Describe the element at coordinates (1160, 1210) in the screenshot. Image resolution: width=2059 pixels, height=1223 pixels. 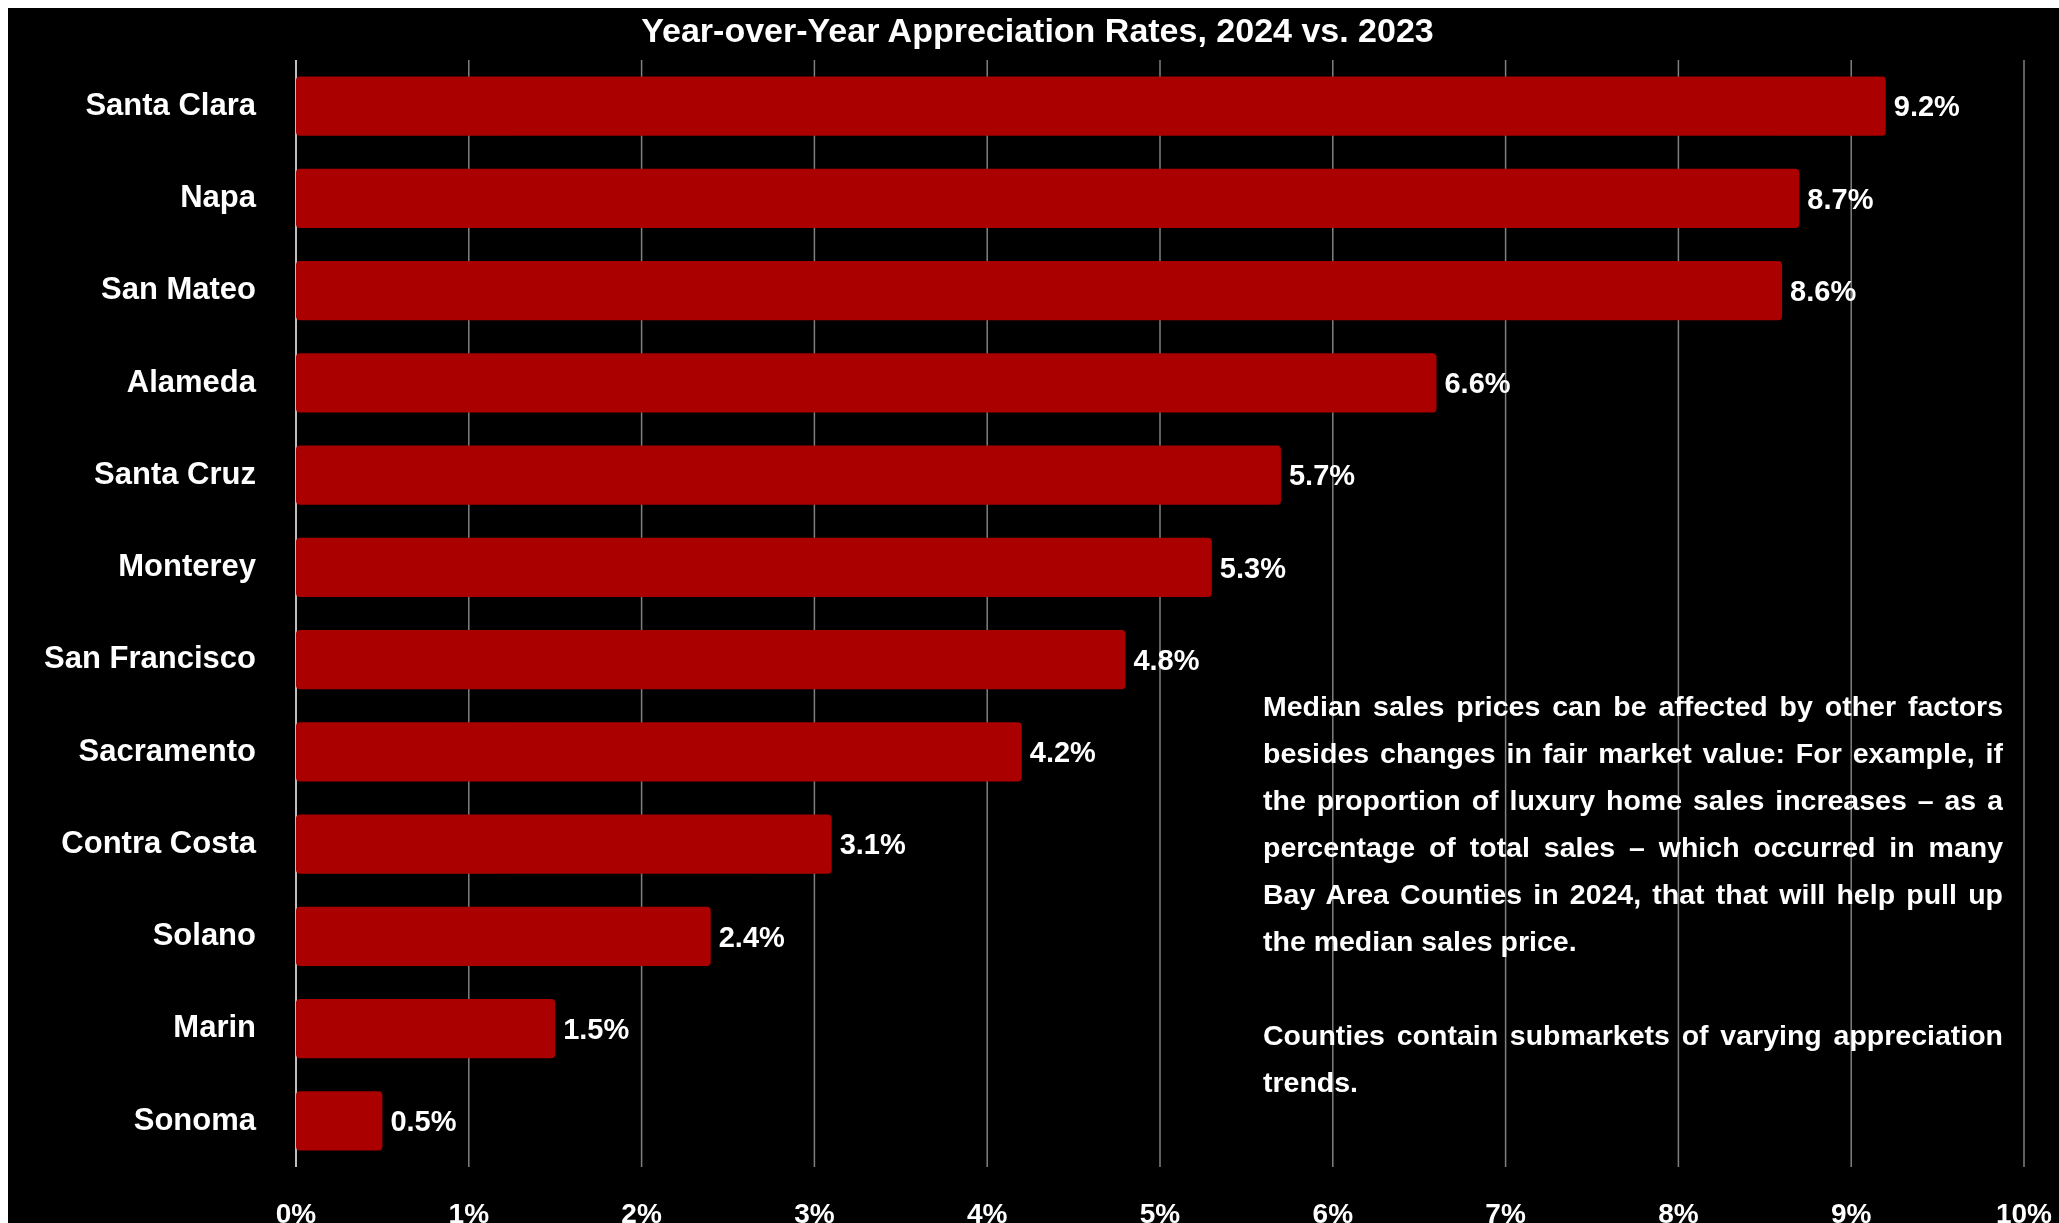
I see `x-tick-label: 5%` at that location.